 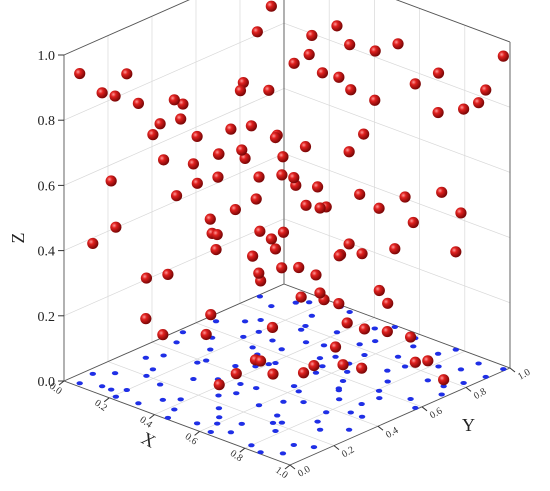 What do you see at coordinates (219, 349) in the screenshot?
I see `floor-gridline` at bounding box center [219, 349].